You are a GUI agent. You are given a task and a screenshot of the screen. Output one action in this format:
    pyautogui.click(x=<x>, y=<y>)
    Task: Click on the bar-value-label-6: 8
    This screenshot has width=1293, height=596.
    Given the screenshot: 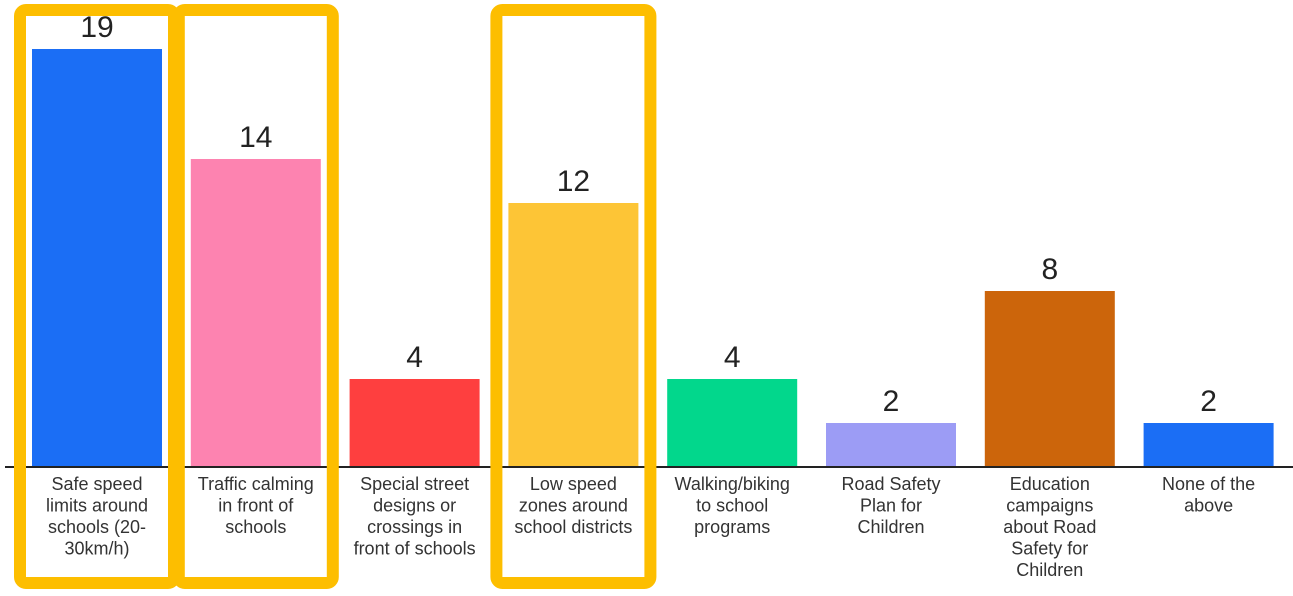 What is the action you would take?
    pyautogui.click(x=1049, y=269)
    